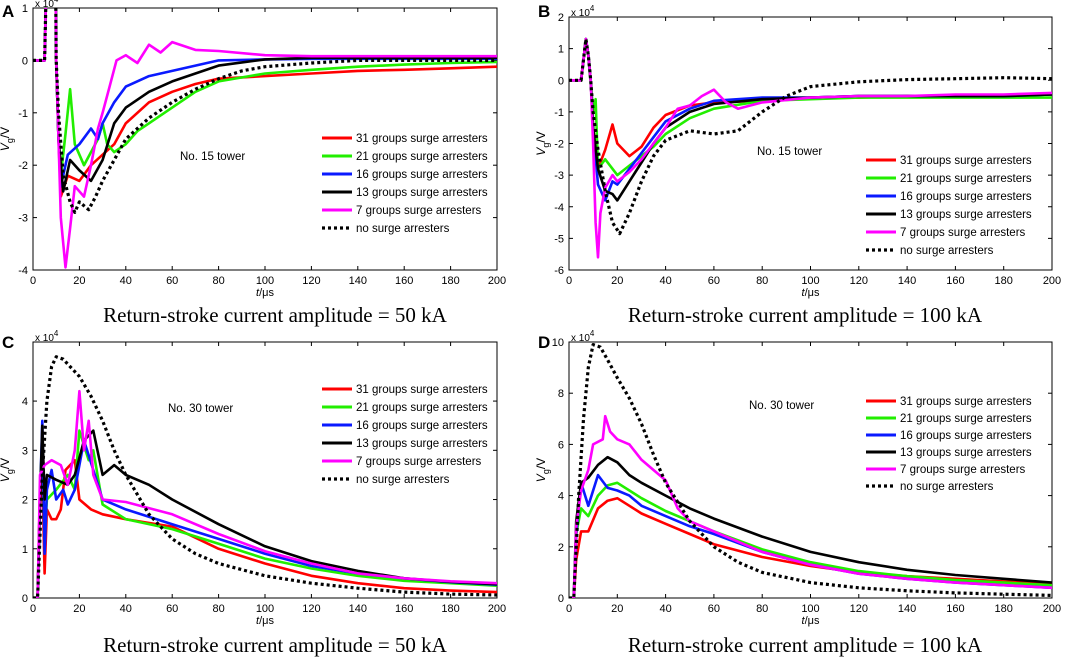  Describe the element at coordinates (25, 451) in the screenshot. I see `y-tick-label: 3` at that location.